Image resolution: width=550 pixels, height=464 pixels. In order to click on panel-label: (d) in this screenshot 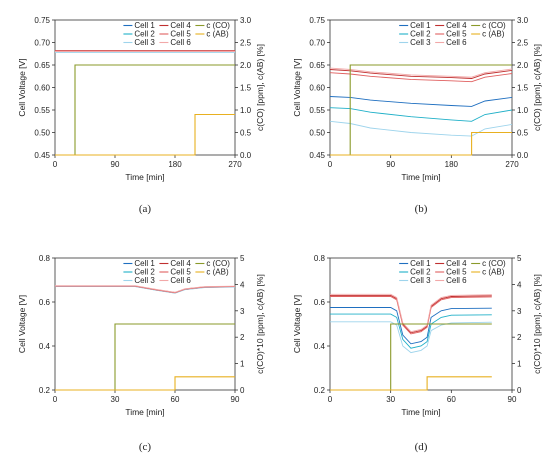, I will do `click(421, 447)`.